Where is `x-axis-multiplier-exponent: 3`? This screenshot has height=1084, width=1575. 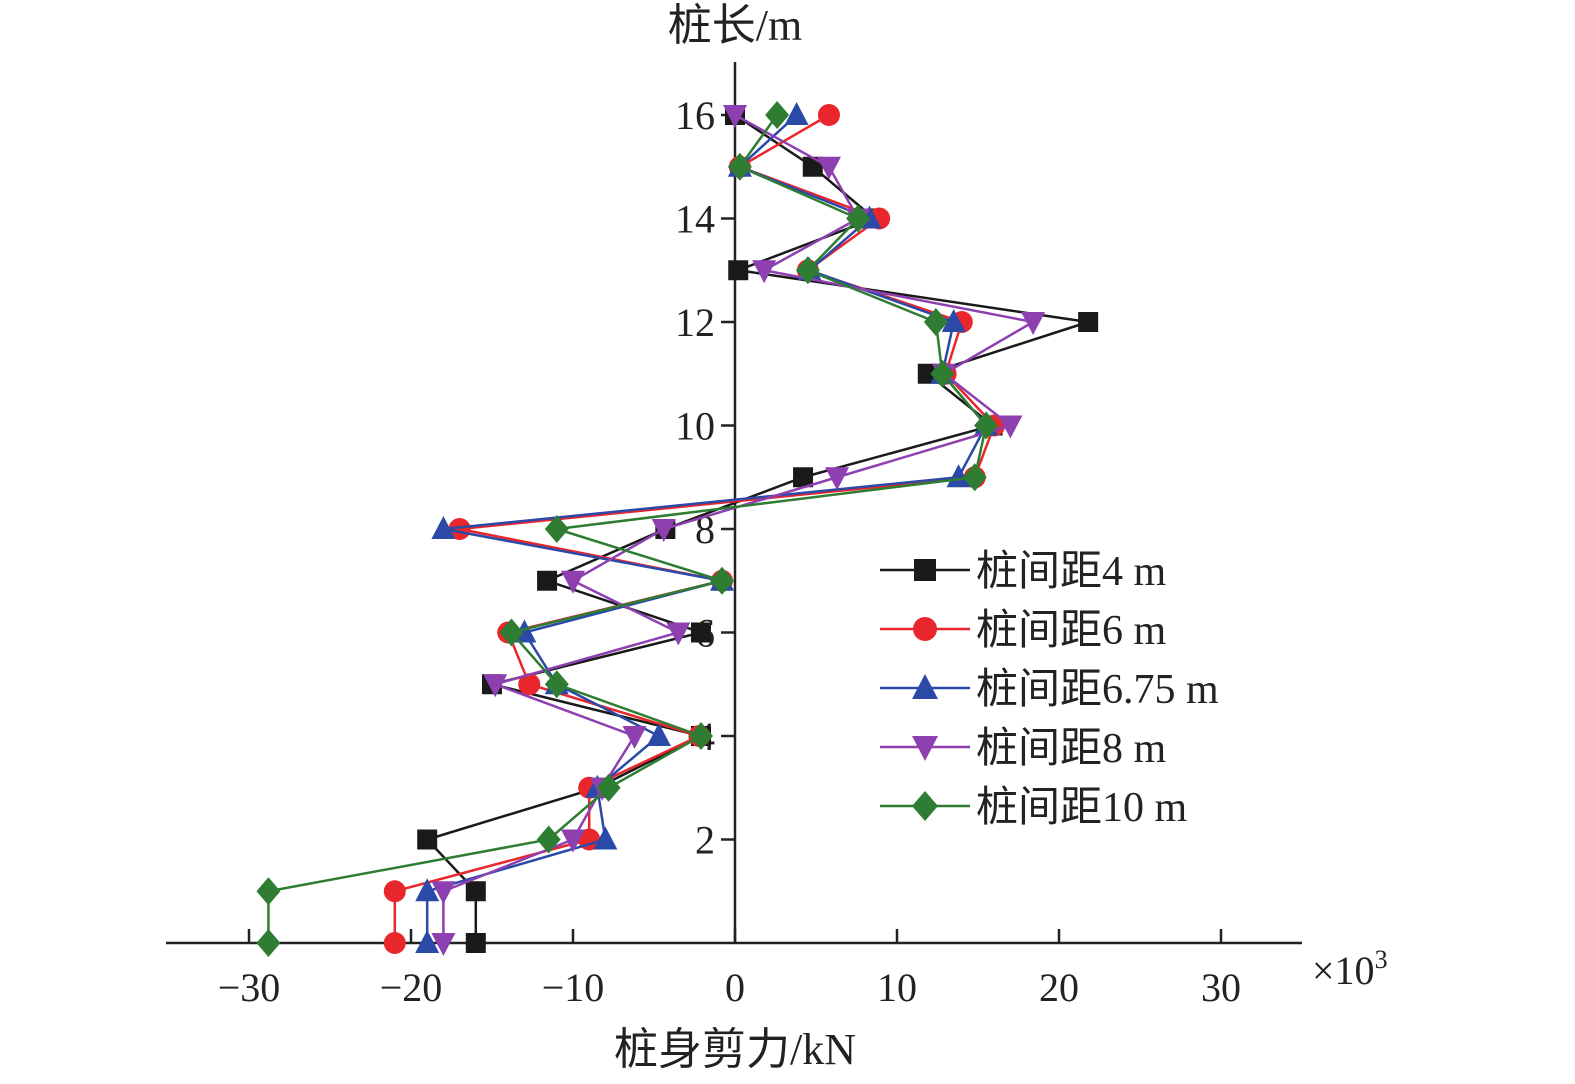 x-axis-multiplier-exponent: 3 is located at coordinates (1381, 959).